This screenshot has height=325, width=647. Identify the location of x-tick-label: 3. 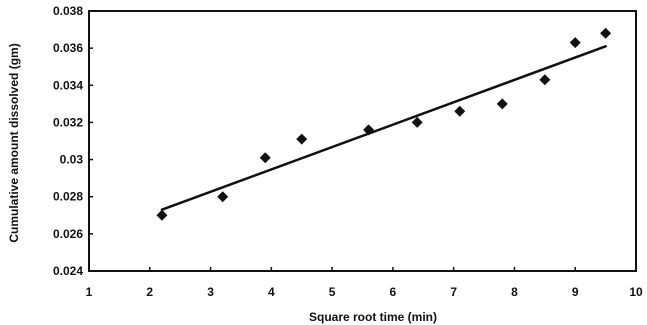
(210, 292).